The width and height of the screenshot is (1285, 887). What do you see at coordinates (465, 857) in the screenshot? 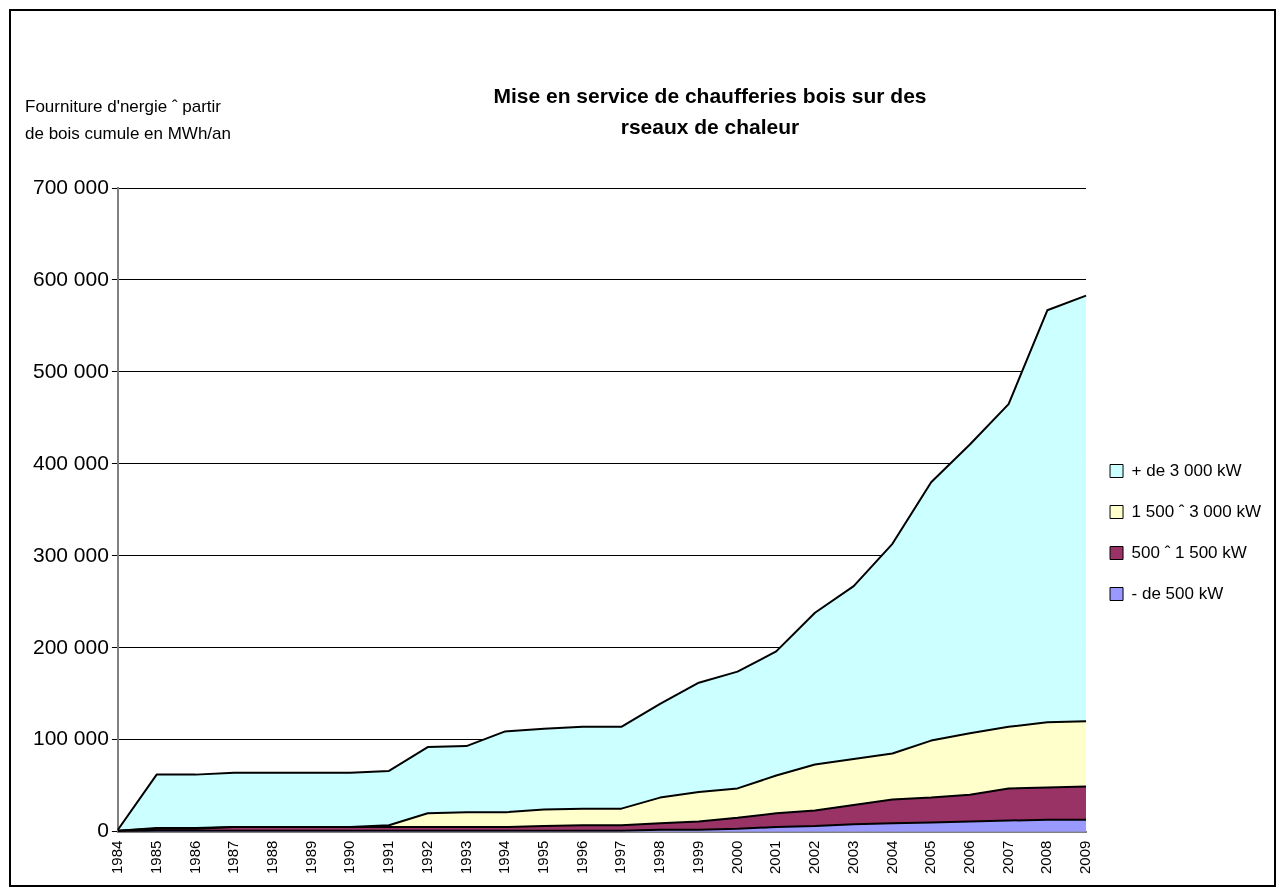
I see `x-tick-label: 1993` at bounding box center [465, 857].